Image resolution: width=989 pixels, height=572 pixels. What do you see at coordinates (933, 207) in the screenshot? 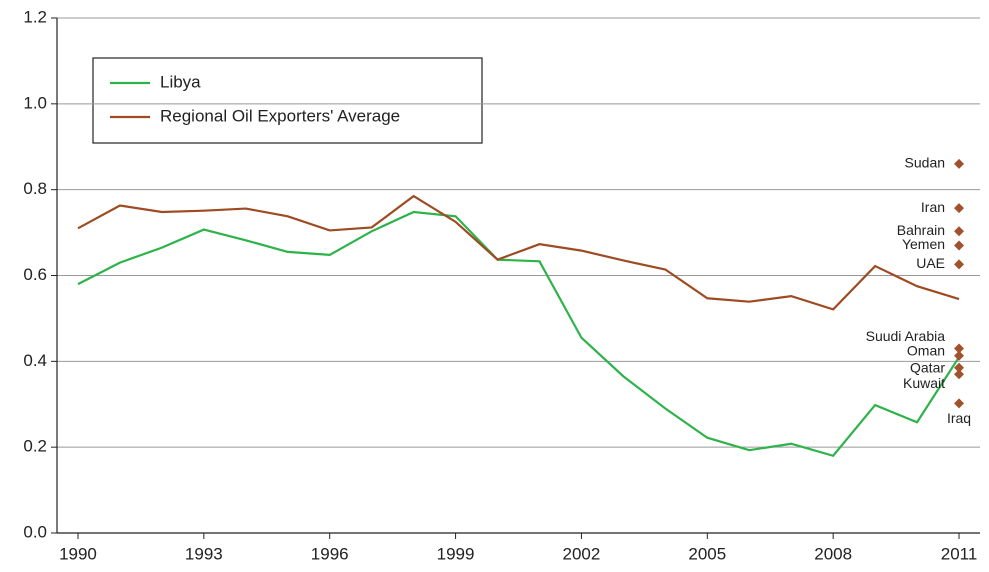
I see `marker-label: Iran` at bounding box center [933, 207].